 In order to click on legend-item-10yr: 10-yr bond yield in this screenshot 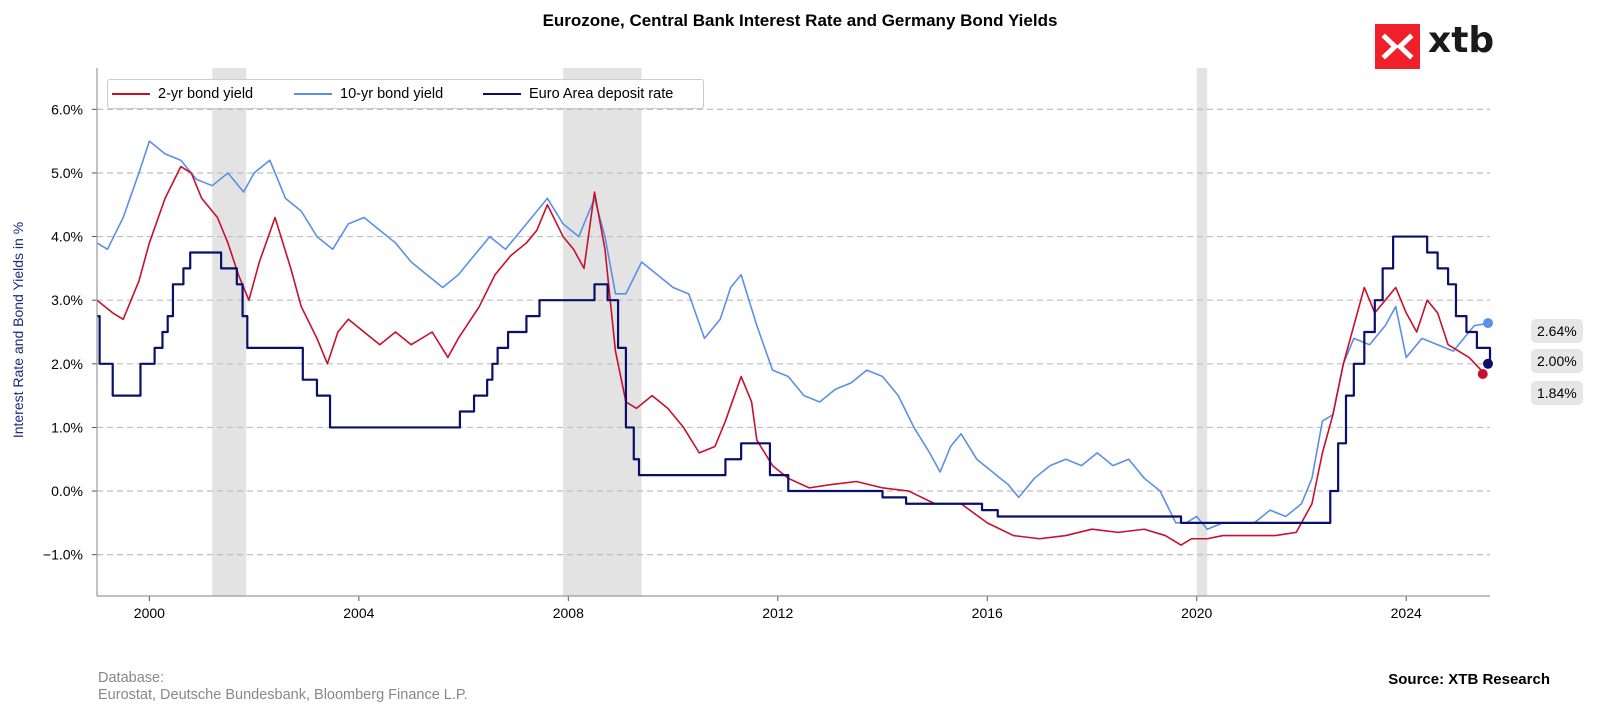, I will do `click(368, 94)`.